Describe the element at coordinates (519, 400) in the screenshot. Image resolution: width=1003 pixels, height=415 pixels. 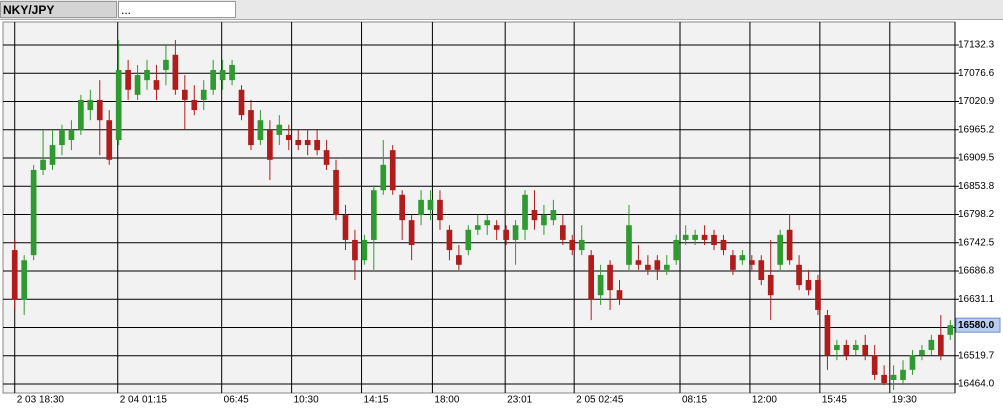
I see `x-tick-label: 23:01` at that location.